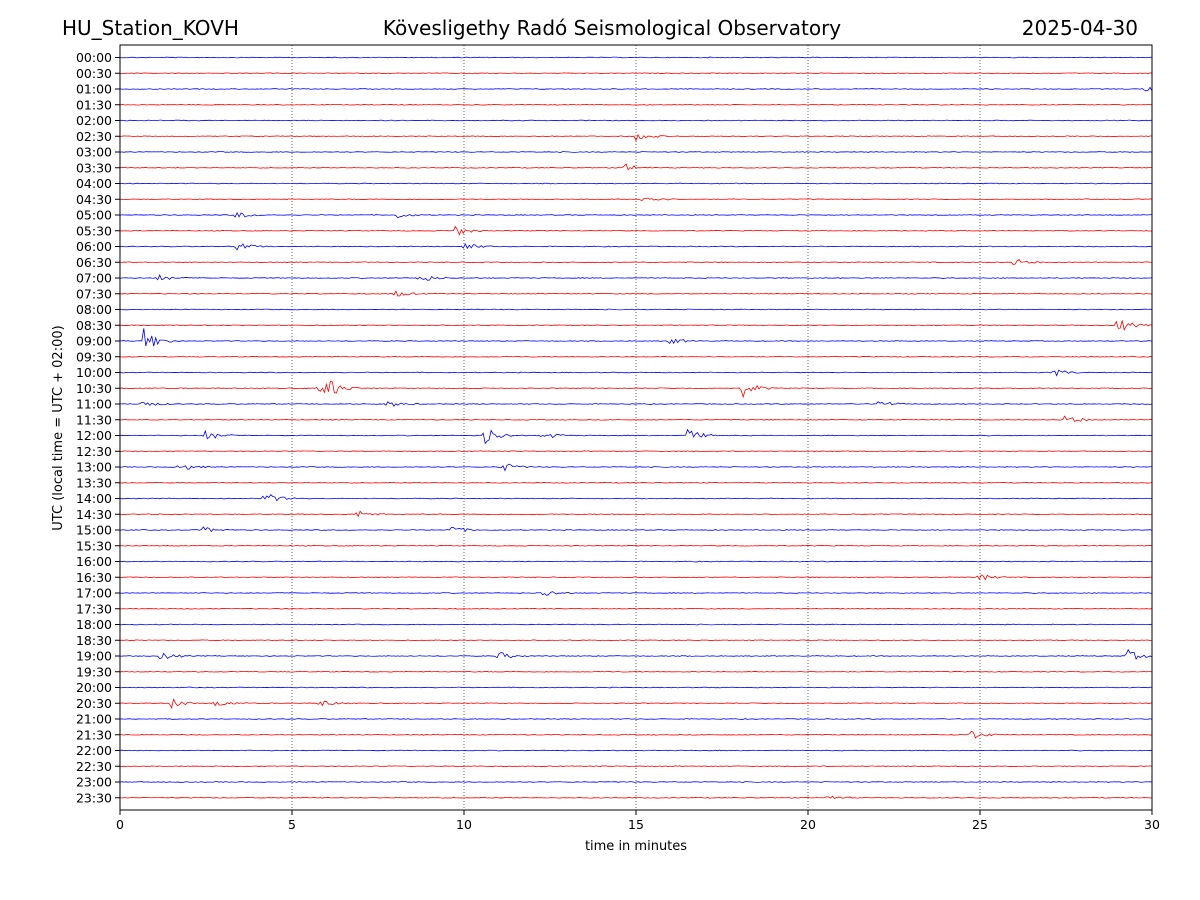  What do you see at coordinates (94, 230) in the screenshot?
I see `y-tick-label: 05:30` at bounding box center [94, 230].